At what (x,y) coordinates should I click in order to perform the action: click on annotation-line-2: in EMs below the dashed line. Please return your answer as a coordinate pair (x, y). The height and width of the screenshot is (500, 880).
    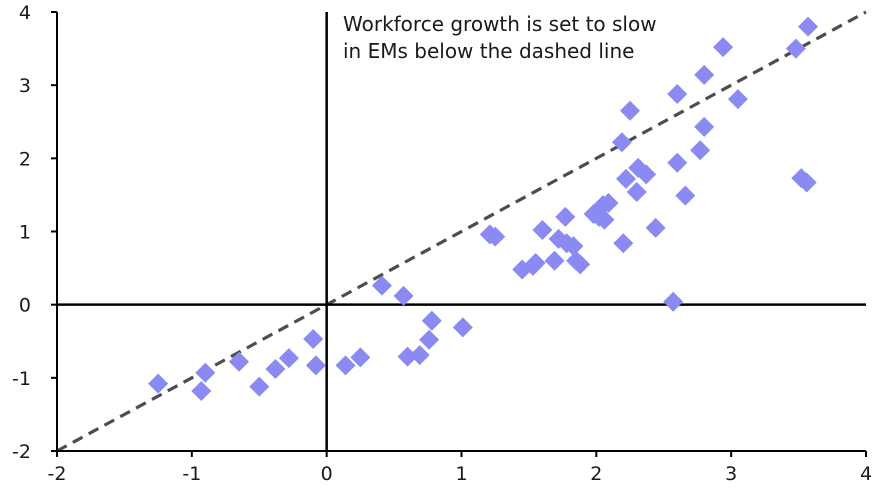
    Looking at the image, I should click on (488, 51).